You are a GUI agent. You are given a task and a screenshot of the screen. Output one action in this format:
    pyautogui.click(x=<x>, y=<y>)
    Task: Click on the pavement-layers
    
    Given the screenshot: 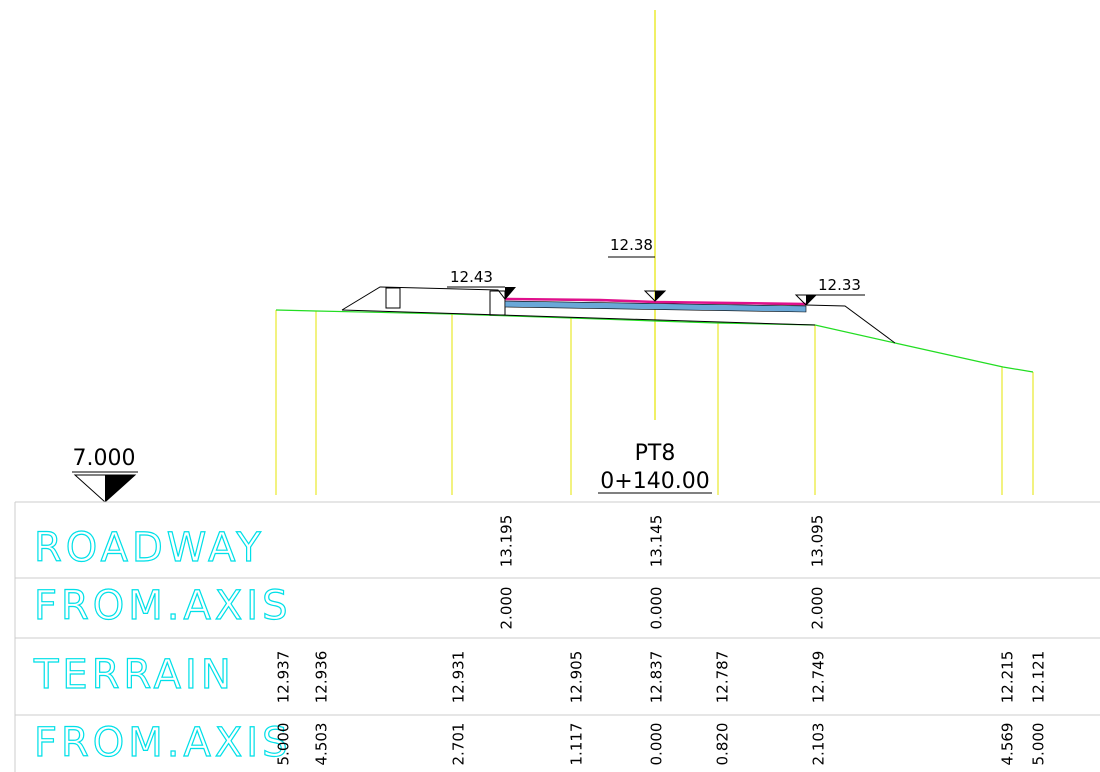 What is the action you would take?
    pyautogui.click(x=655, y=306)
    